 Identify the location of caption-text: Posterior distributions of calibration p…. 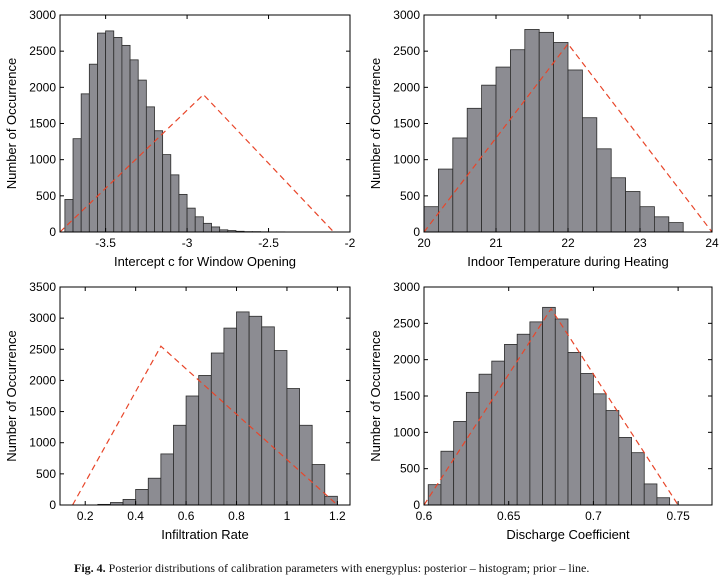
(349, 568).